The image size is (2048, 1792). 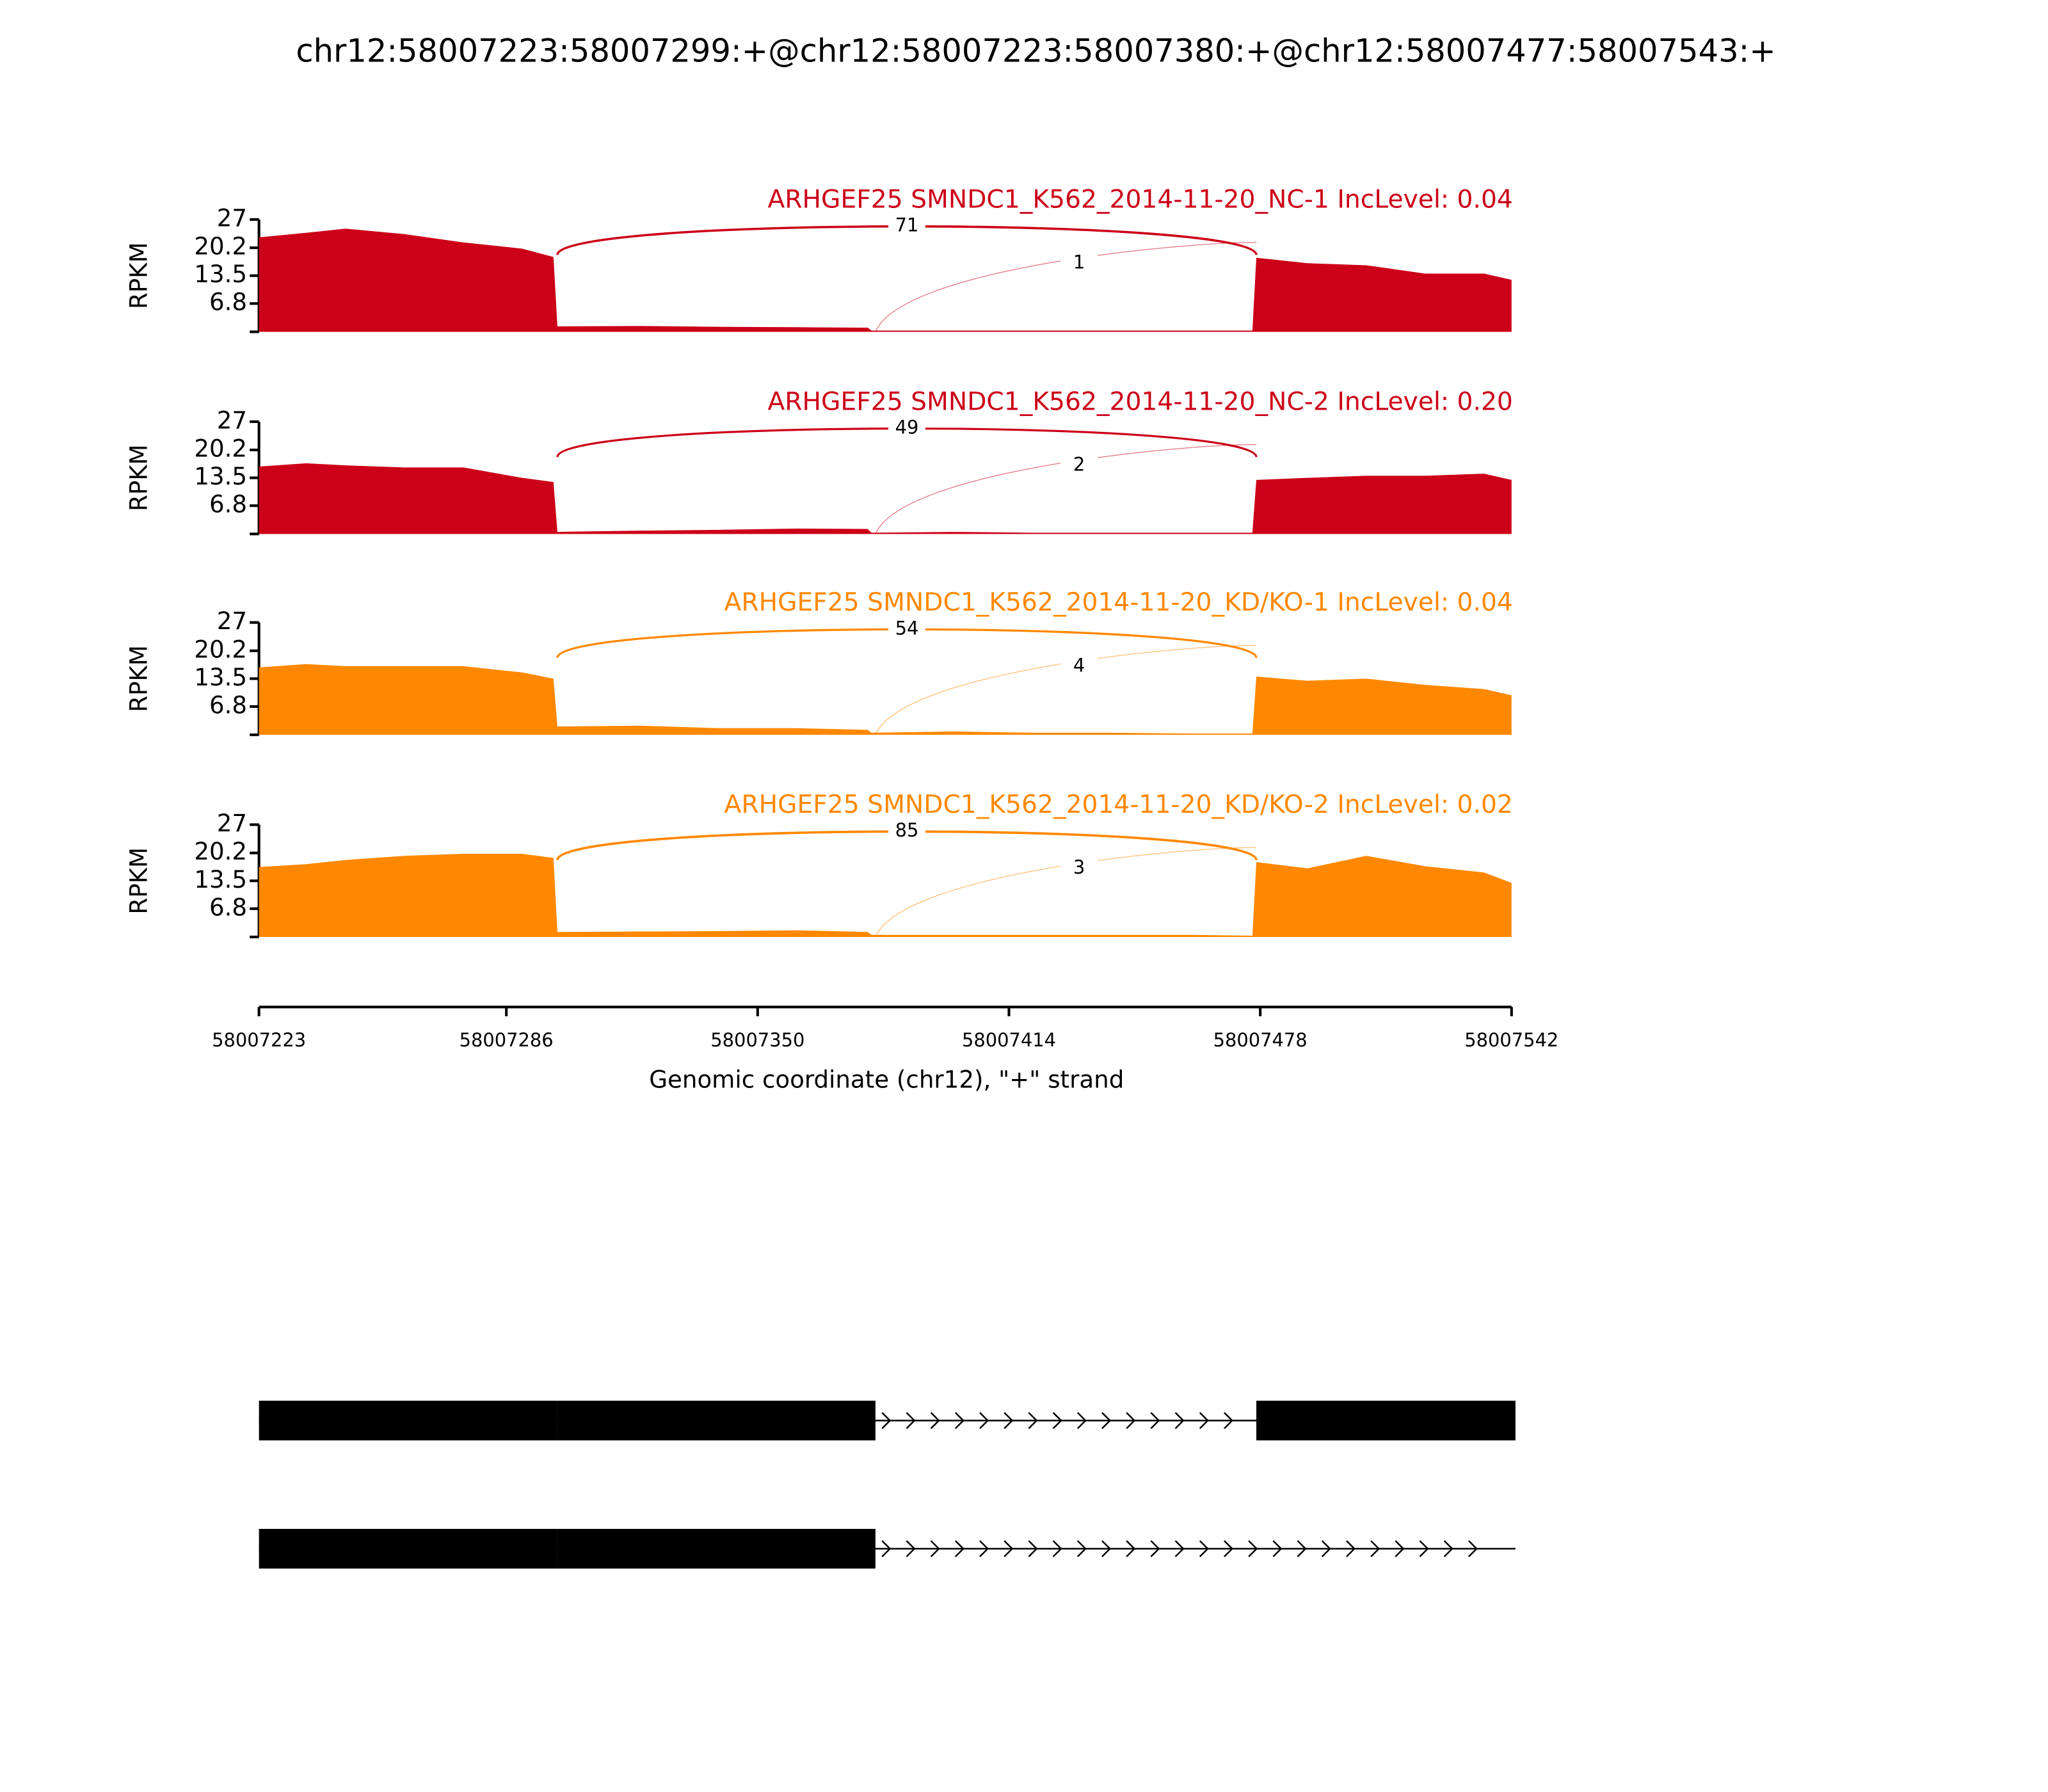 What do you see at coordinates (1511, 1040) in the screenshot?
I see `x-tick-label: 58007542` at bounding box center [1511, 1040].